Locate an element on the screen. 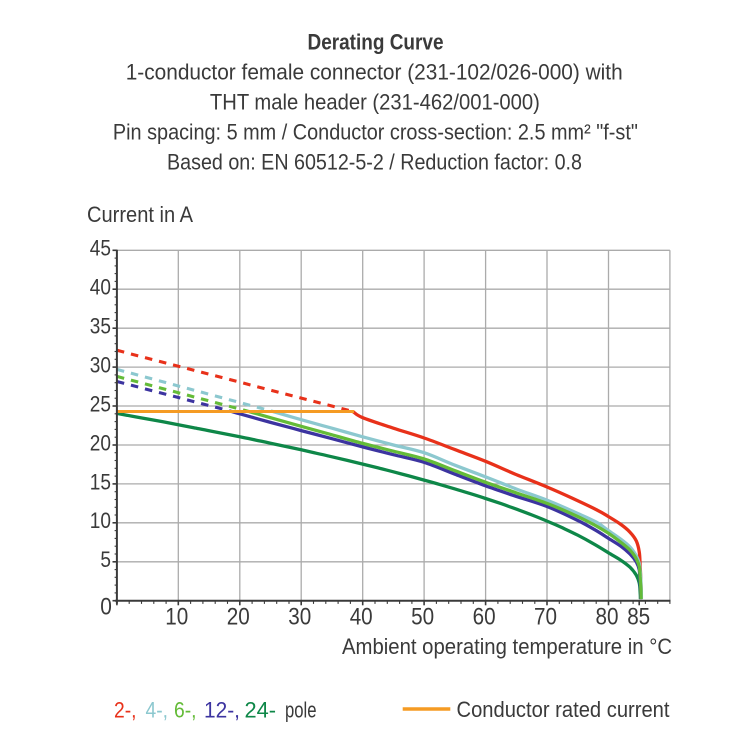  svg-text:THT male header (231-462/001-0: THT male header (231-462/001-000) is located at coordinates (375, 101).